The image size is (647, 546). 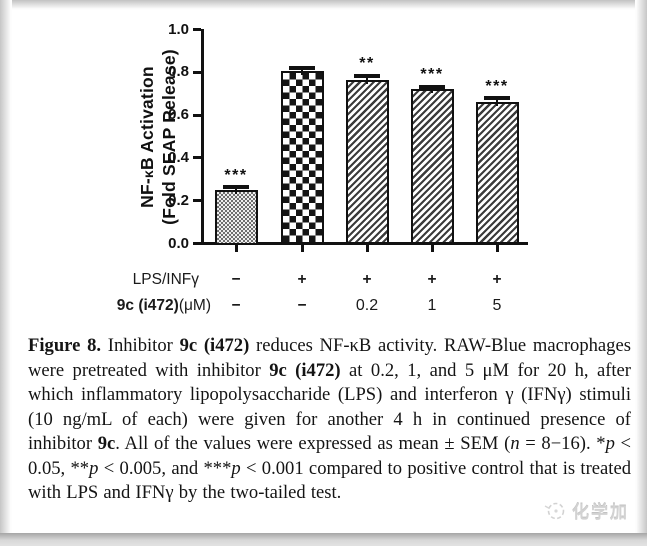 What do you see at coordinates (169, 137) in the screenshot?
I see `y-axis-title-line2: (Fold SEAP Release)` at bounding box center [169, 137].